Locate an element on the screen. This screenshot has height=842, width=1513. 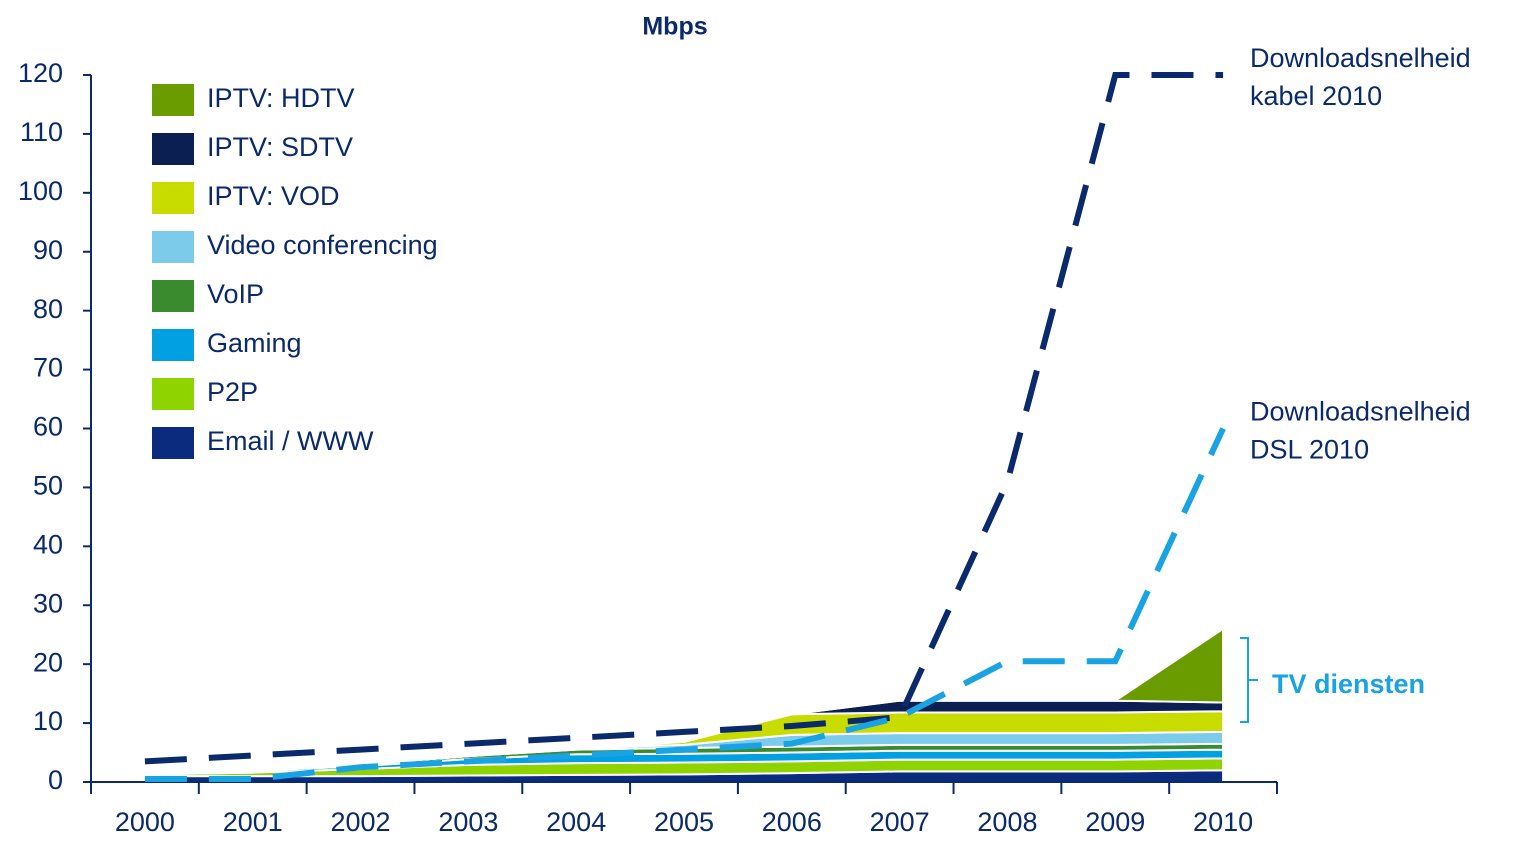
chart-title: Mbps is located at coordinates (674, 27).